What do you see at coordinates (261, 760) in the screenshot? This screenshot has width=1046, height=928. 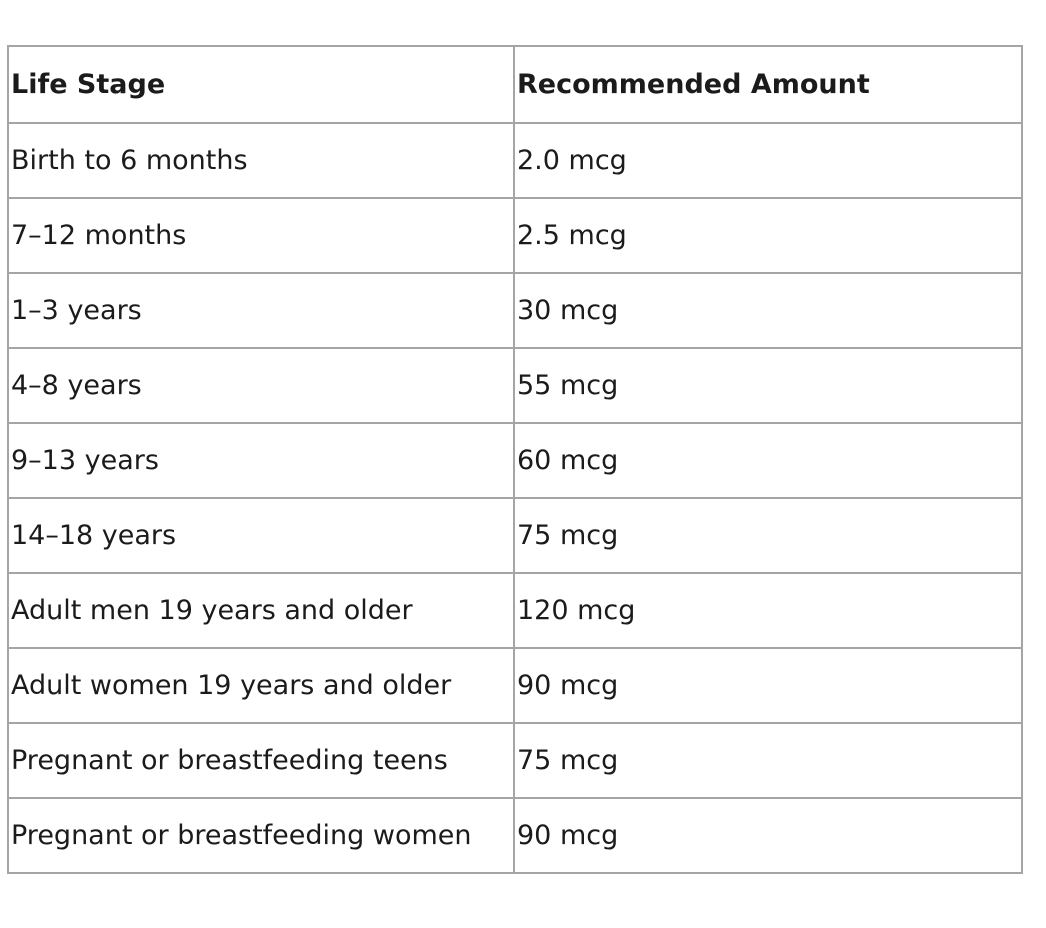 I see `life-stage-cell: Pregnant or breastfeeding teens` at bounding box center [261, 760].